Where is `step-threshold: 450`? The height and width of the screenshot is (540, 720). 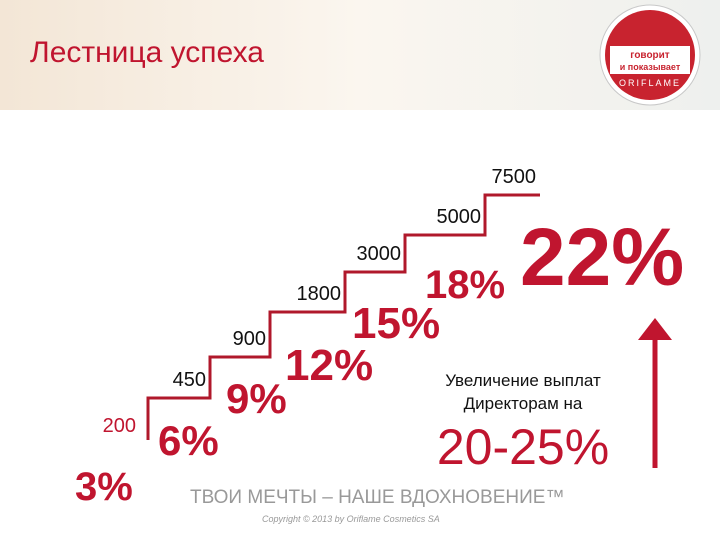
step-threshold: 450 is located at coordinates (189, 380).